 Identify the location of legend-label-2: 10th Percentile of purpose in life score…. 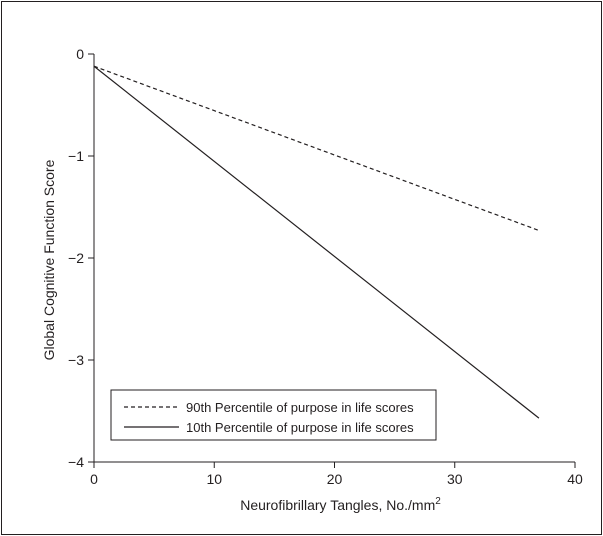
(300, 427).